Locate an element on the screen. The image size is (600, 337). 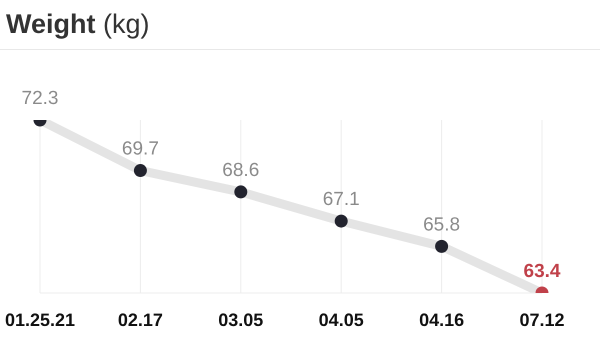
x-tick-label: 04.16 is located at coordinates (441, 320).